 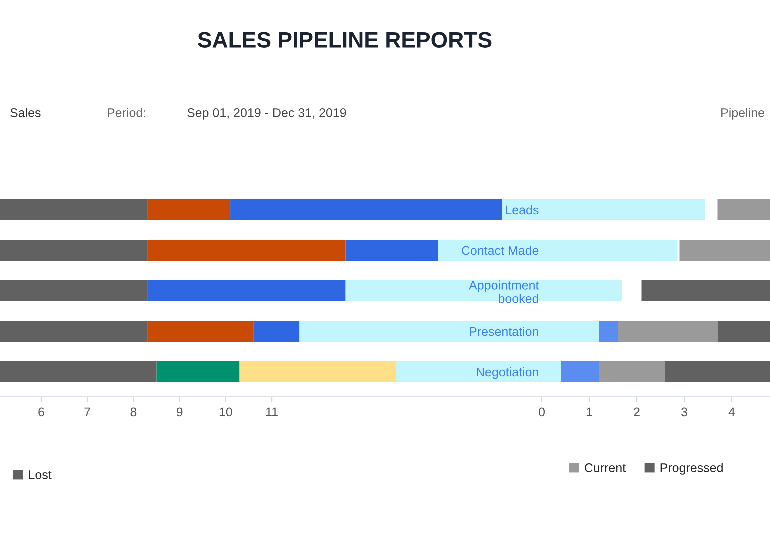 What do you see at coordinates (732, 412) in the screenshot?
I see `x-tick-label: 4` at bounding box center [732, 412].